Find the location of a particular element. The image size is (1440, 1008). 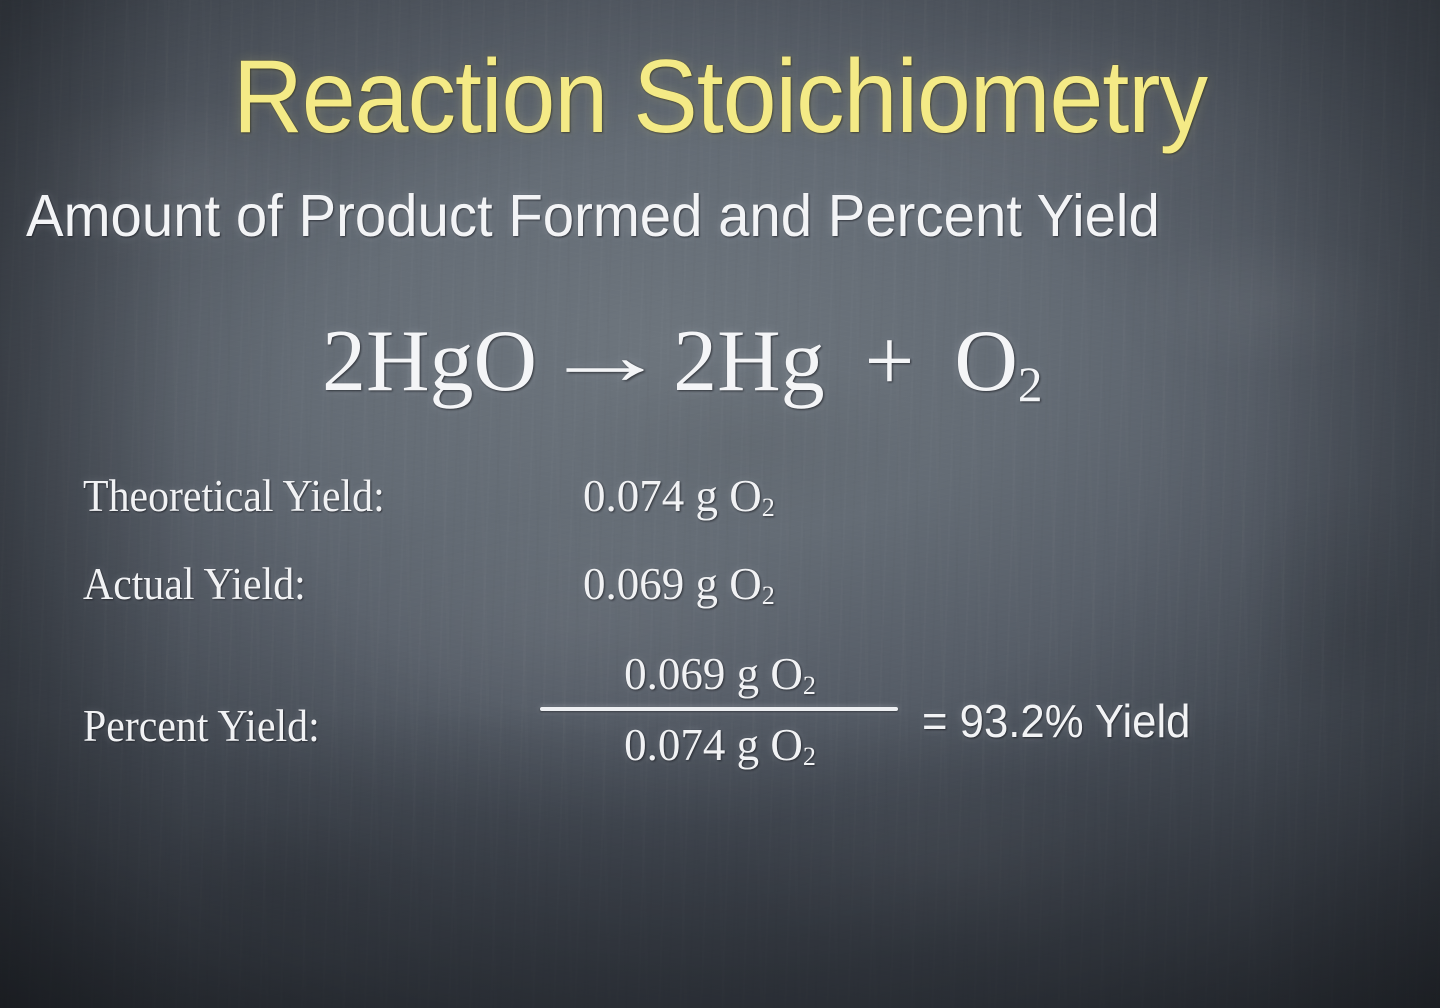

reaction-arrow-icon: → is located at coordinates (605, 356).